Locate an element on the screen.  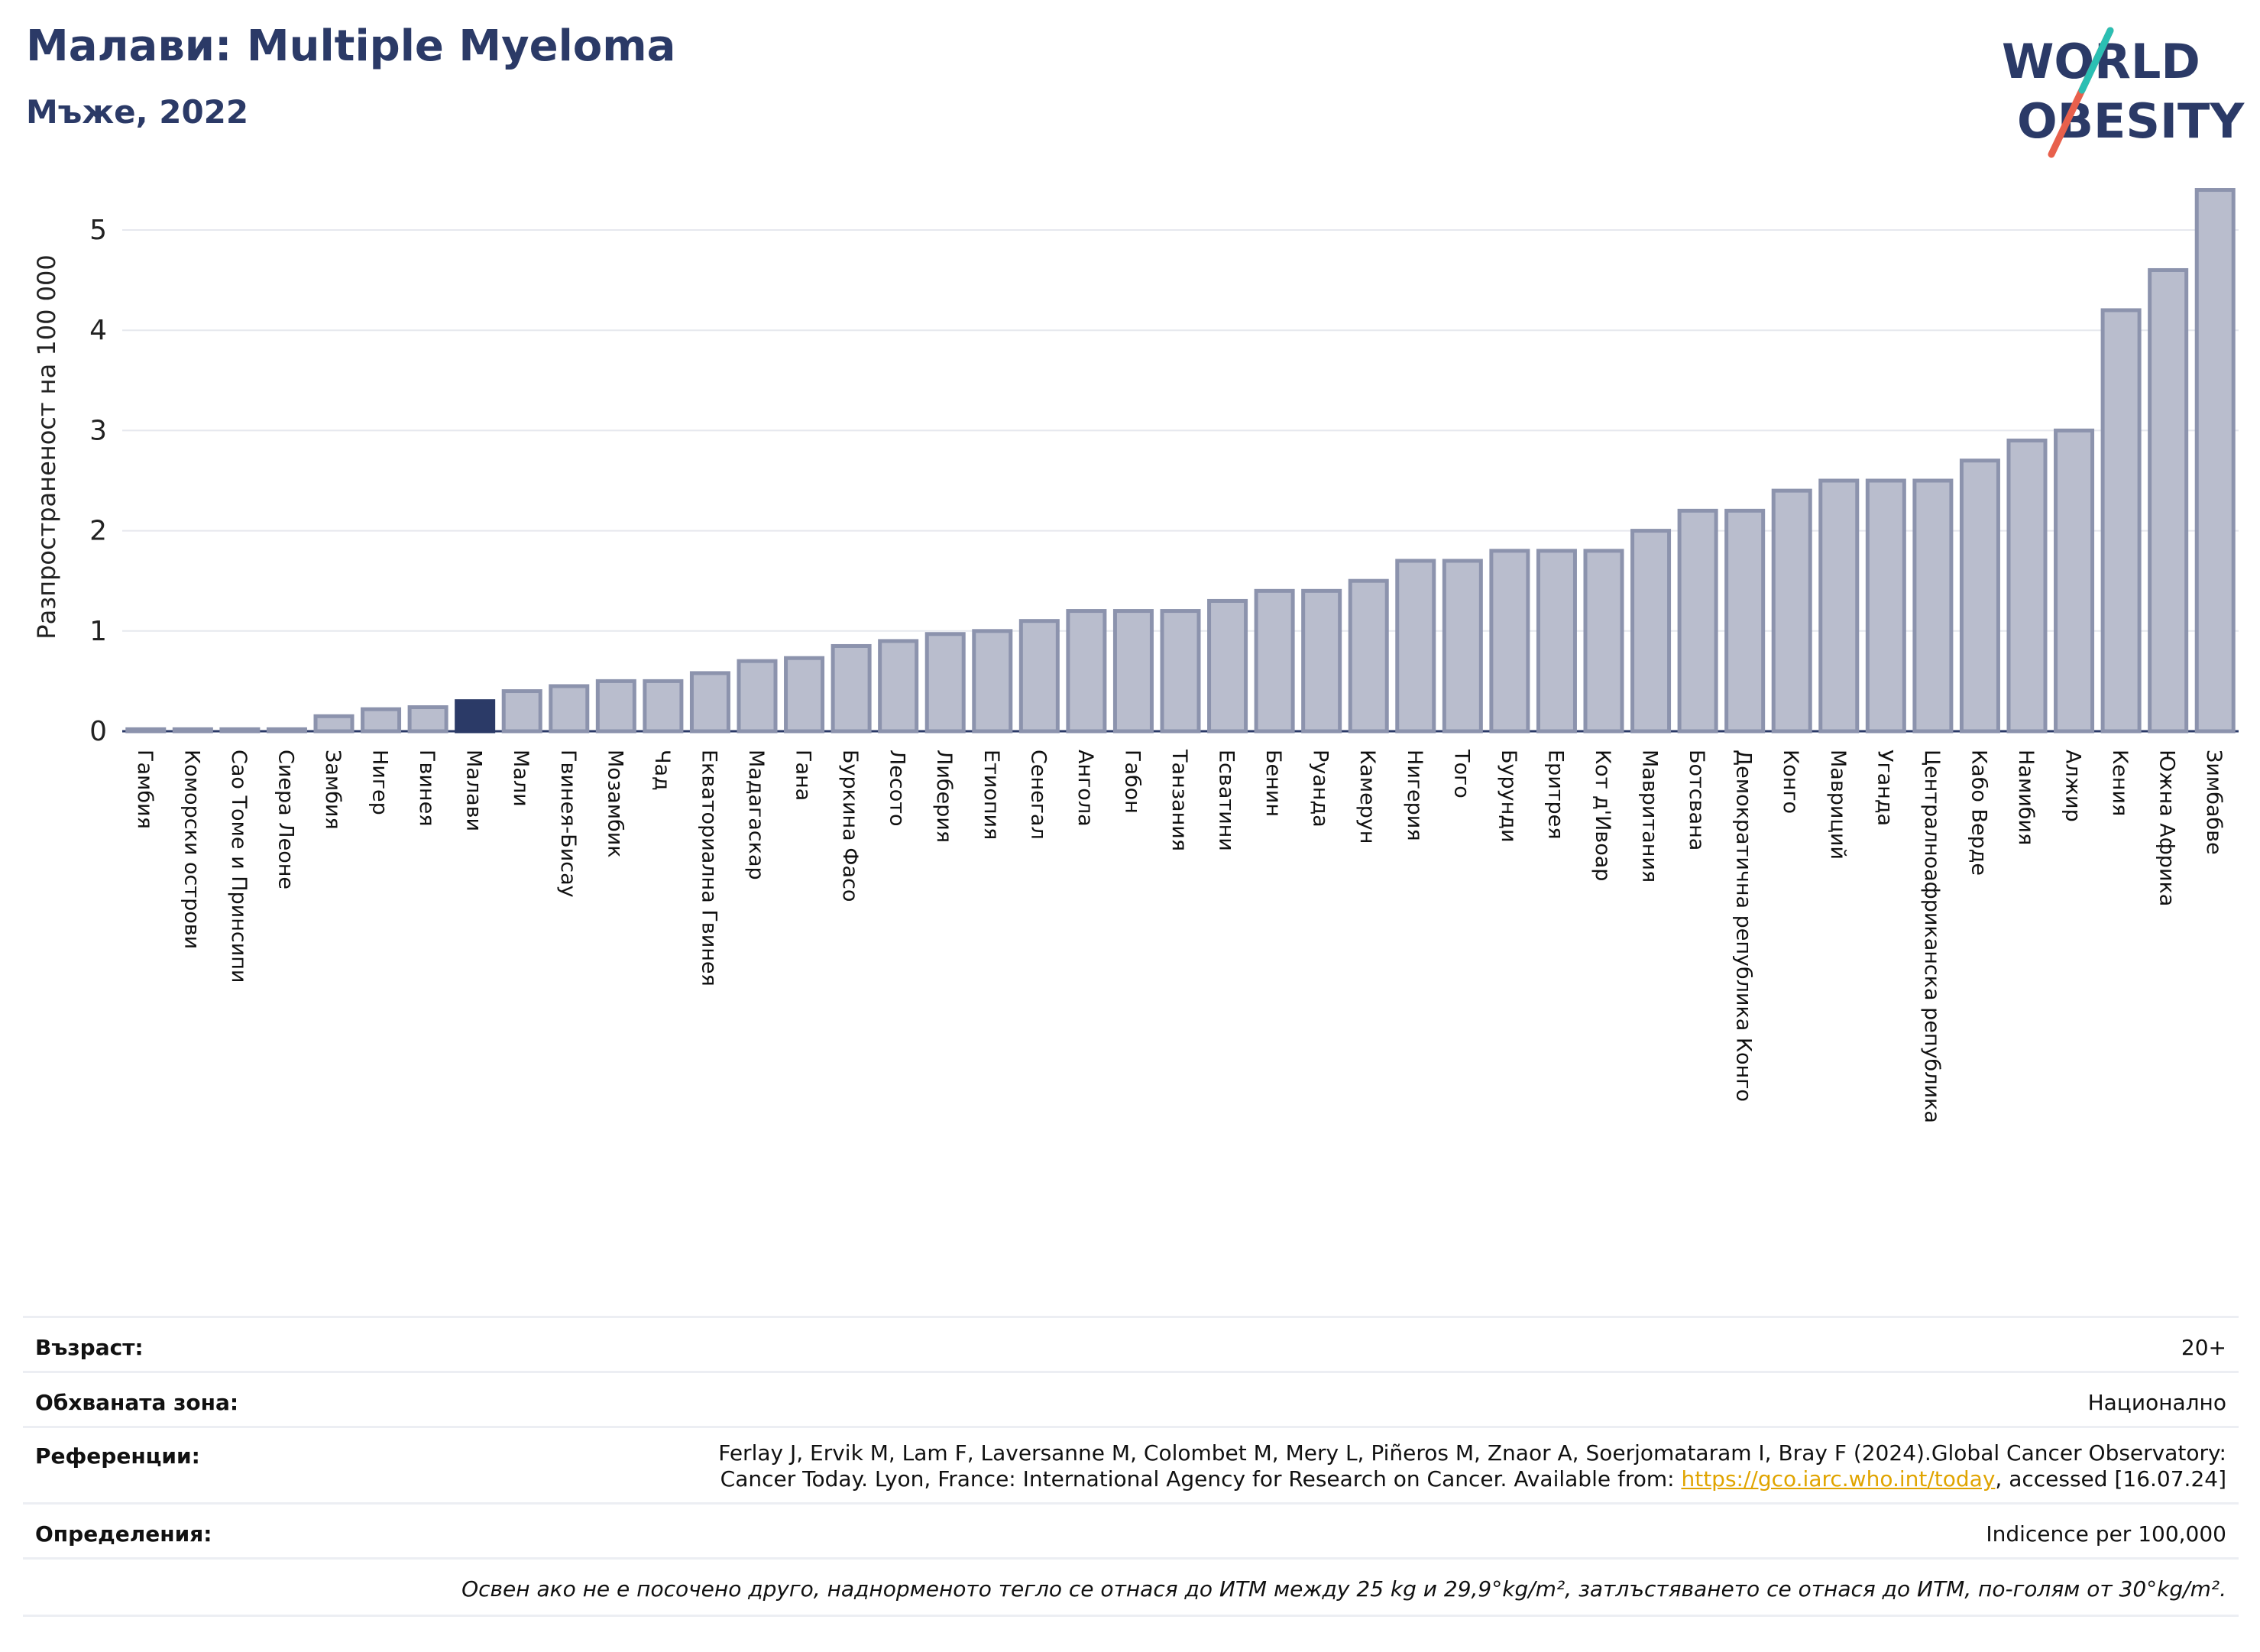
x-tick-label: Зимбабве is located at coordinates (2214, 802).